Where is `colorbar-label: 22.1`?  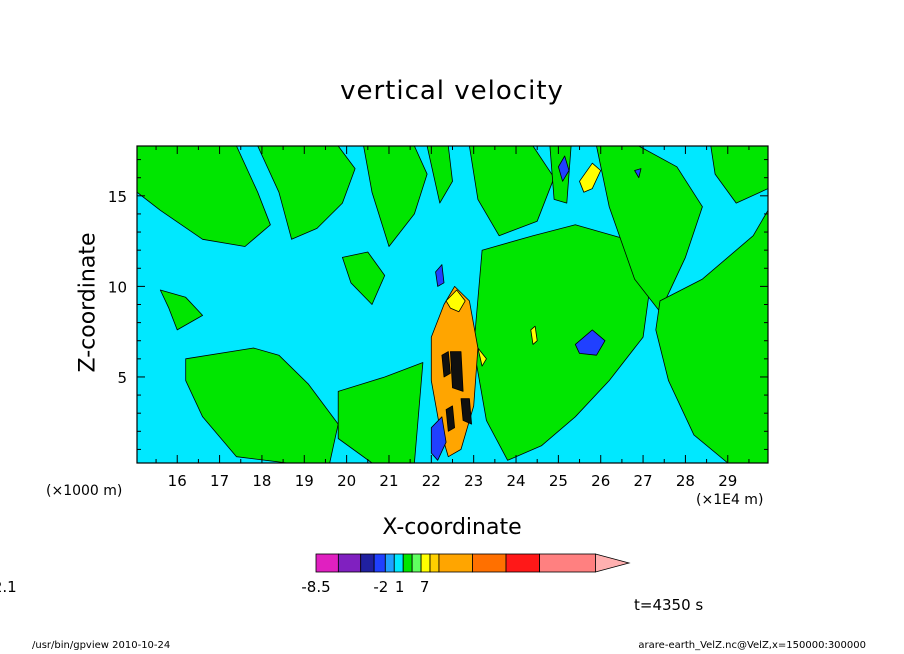
colorbar-label: 22.1 is located at coordinates (8, 587).